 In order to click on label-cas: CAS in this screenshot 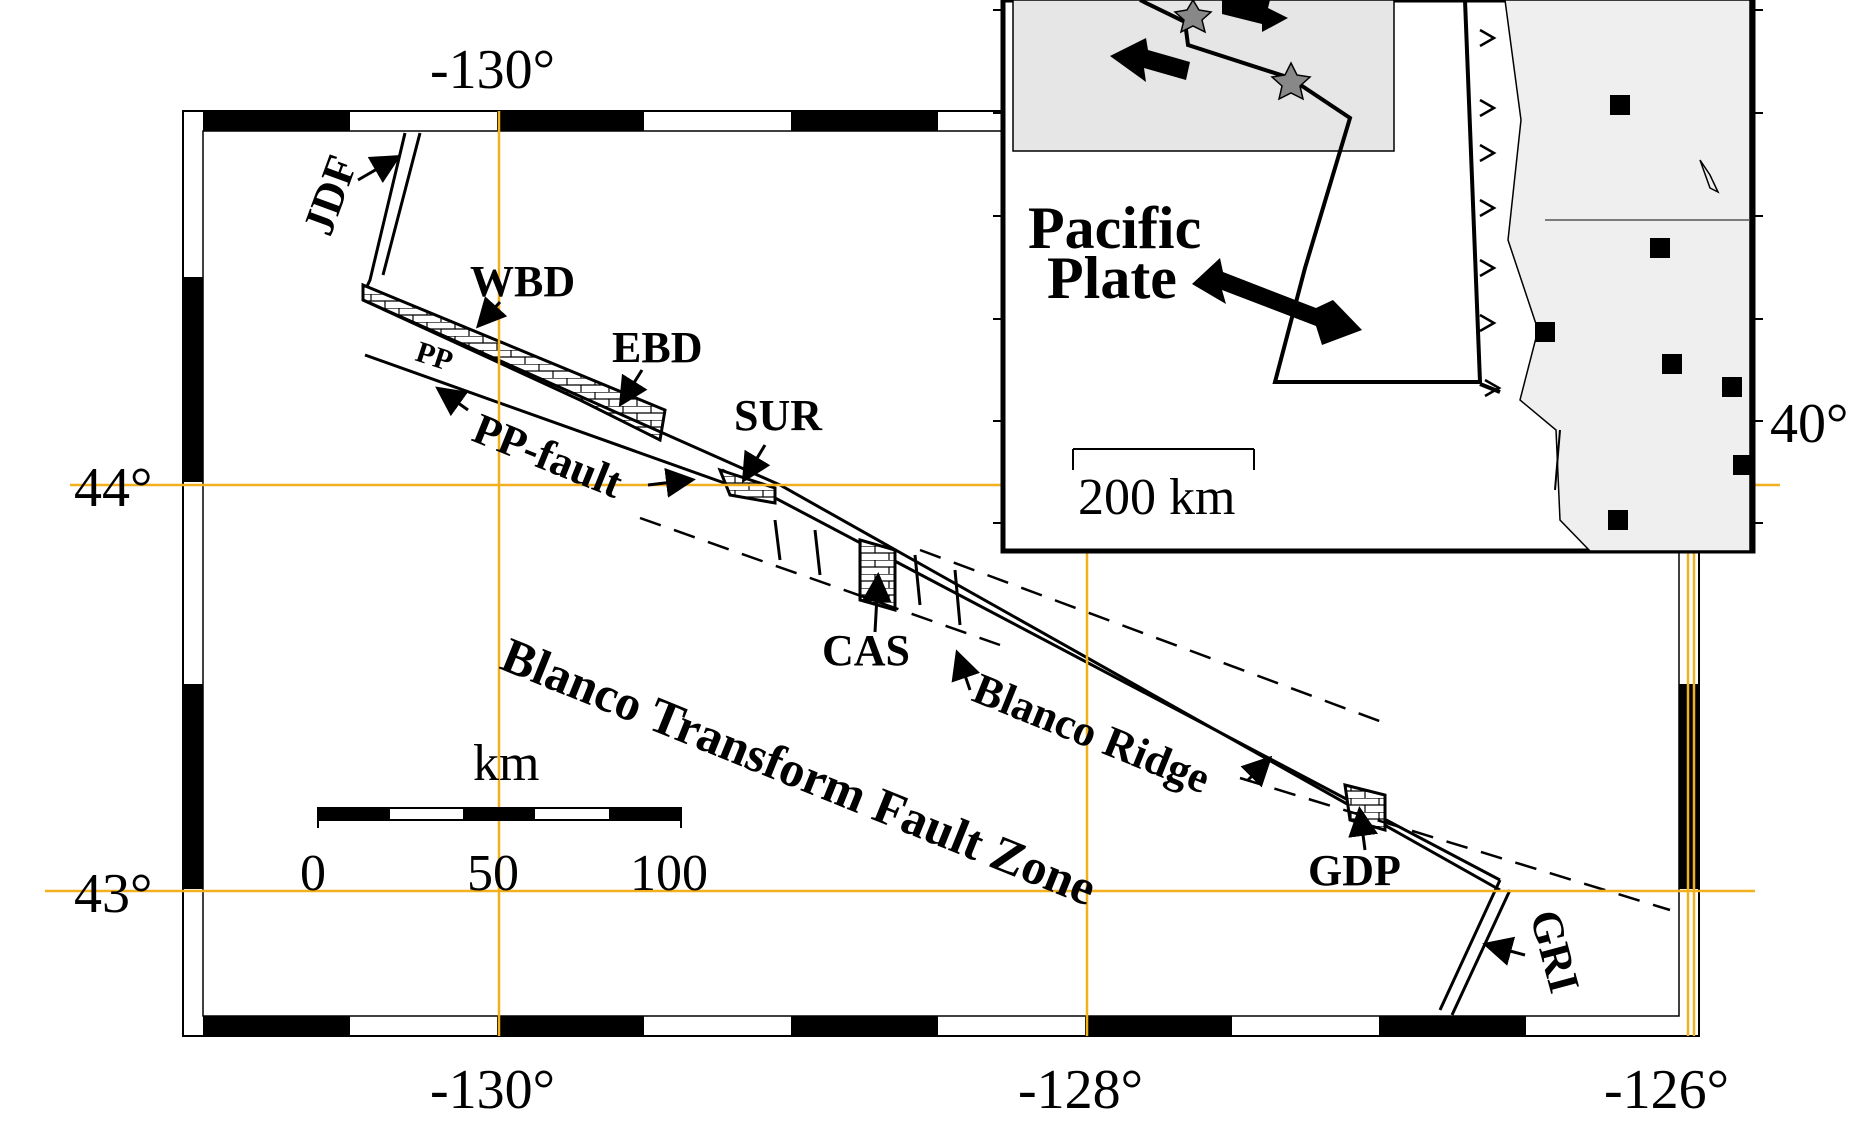, I will do `click(866, 650)`.